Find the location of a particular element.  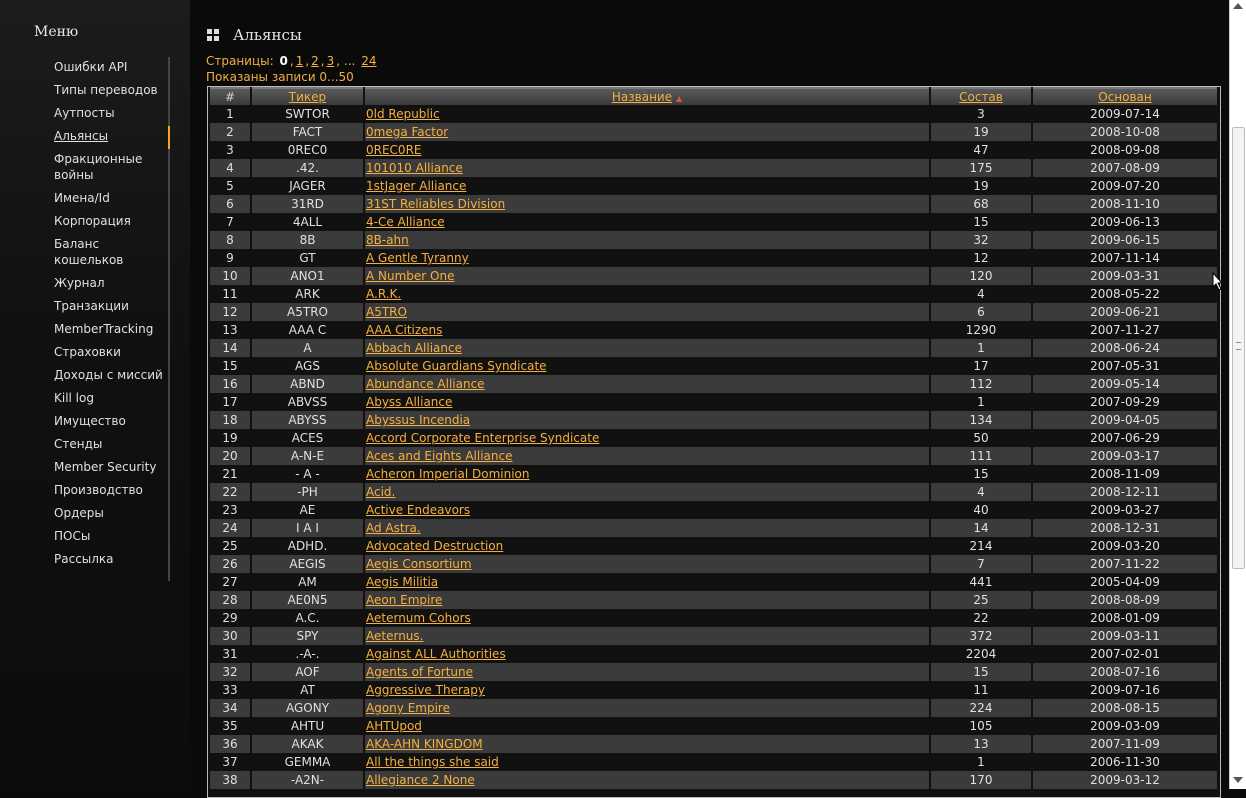

alliance-link: Absolute Guardians Syndicate is located at coordinates (456, 366).